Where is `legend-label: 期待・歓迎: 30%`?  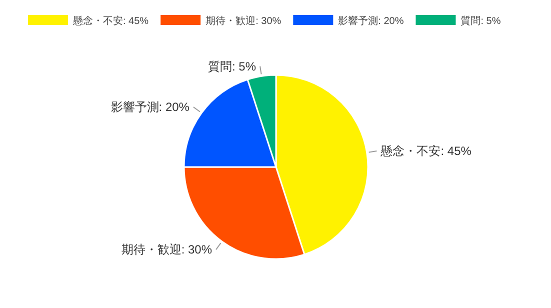 legend-label: 期待・歓迎: 30% is located at coordinates (244, 21).